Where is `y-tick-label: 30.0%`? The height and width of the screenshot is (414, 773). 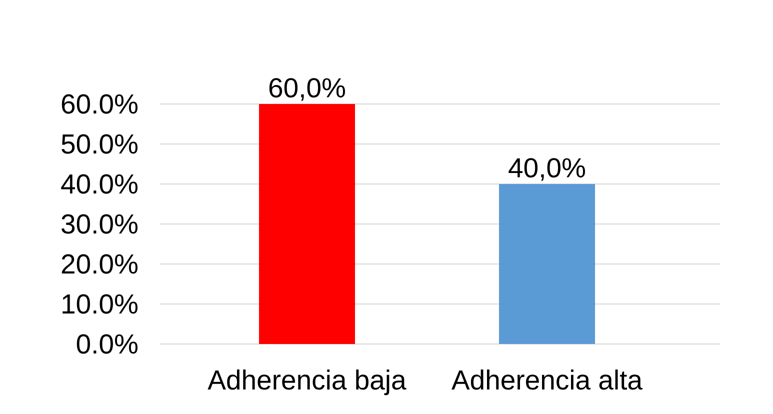
y-tick-label: 30.0% is located at coordinates (100, 224).